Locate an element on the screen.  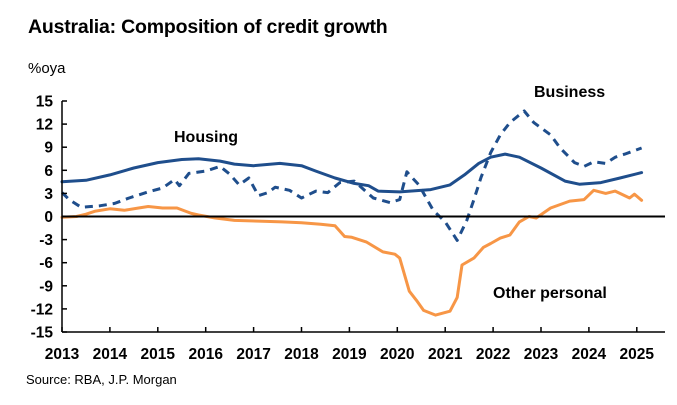
series-line-housing is located at coordinates (352, 173).